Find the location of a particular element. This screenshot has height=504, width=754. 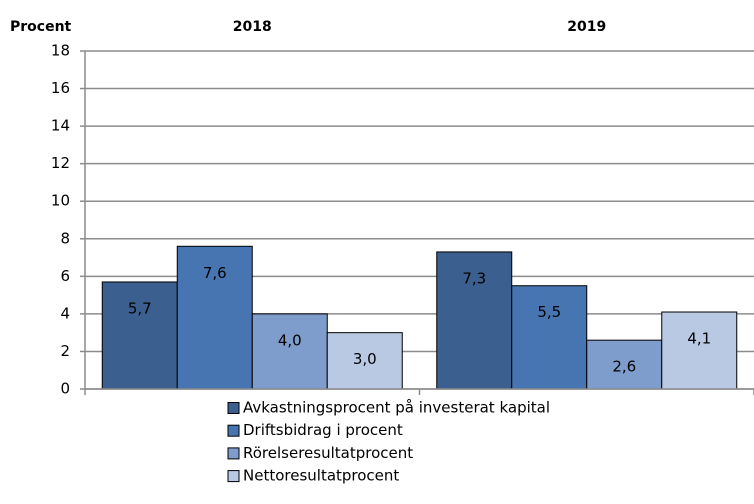

data-label: 5,5 is located at coordinates (549, 312).